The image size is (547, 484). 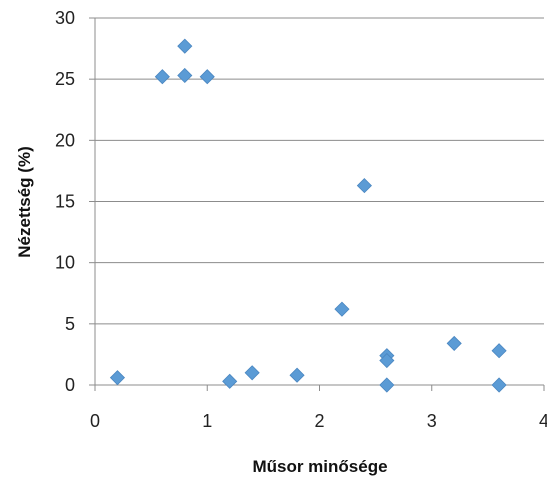 I want to click on y-tick-label: 30, so click(x=65, y=18).